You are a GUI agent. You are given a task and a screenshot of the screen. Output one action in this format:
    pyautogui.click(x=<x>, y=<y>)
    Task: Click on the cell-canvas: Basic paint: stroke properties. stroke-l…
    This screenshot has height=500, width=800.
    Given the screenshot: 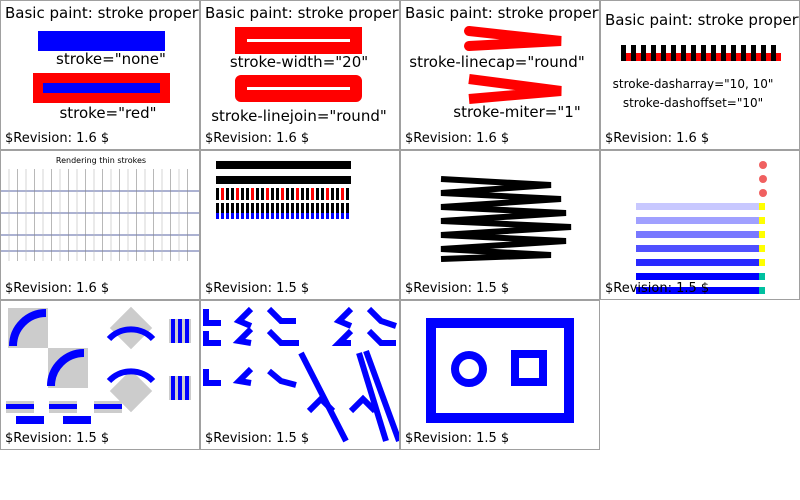 What is the action you would take?
    pyautogui.click(x=502, y=75)
    